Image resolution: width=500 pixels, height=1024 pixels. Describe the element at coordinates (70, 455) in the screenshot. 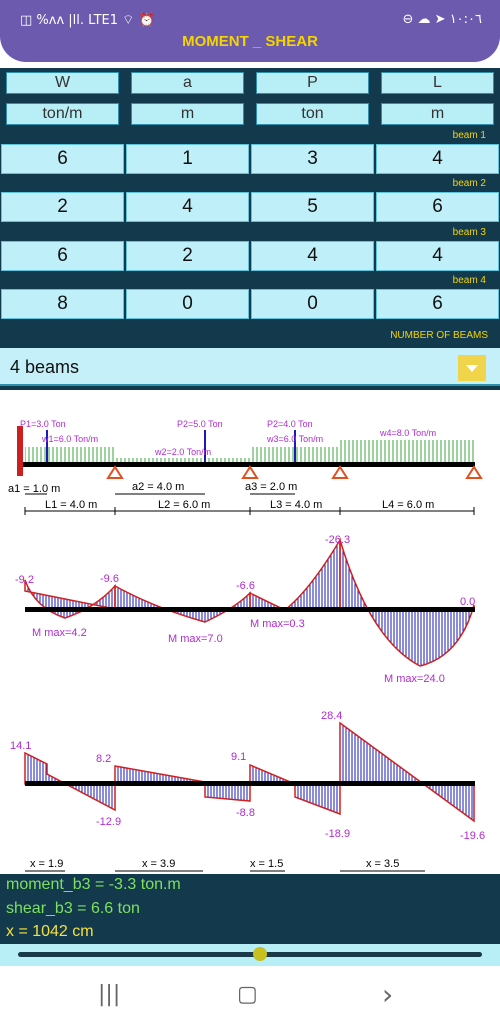

I see `w1-load` at that location.